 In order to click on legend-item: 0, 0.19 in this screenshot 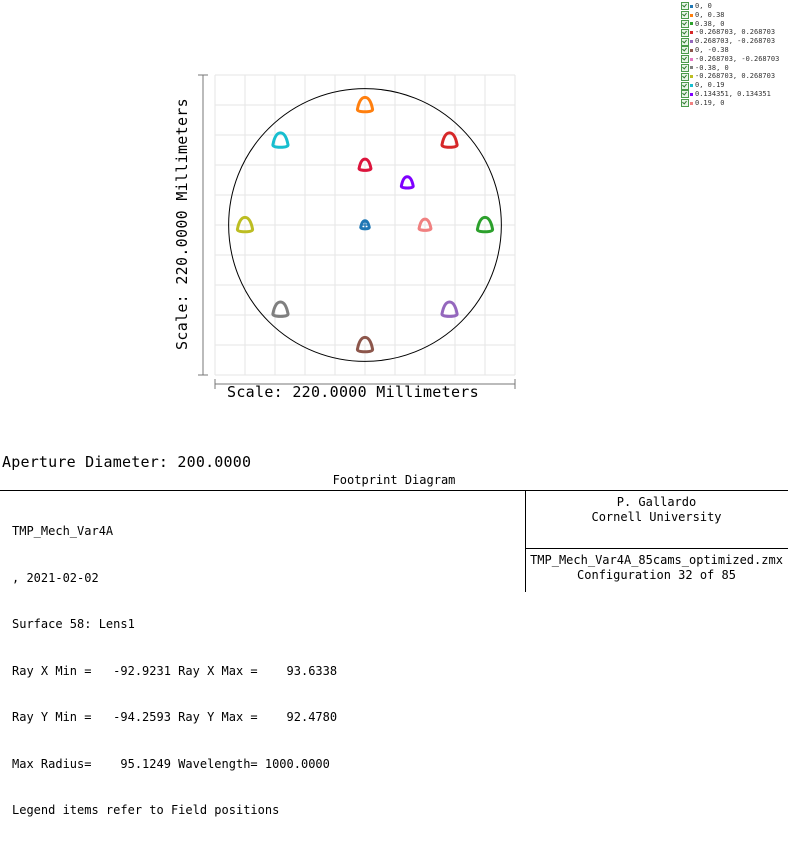, I will do `click(734, 85)`.